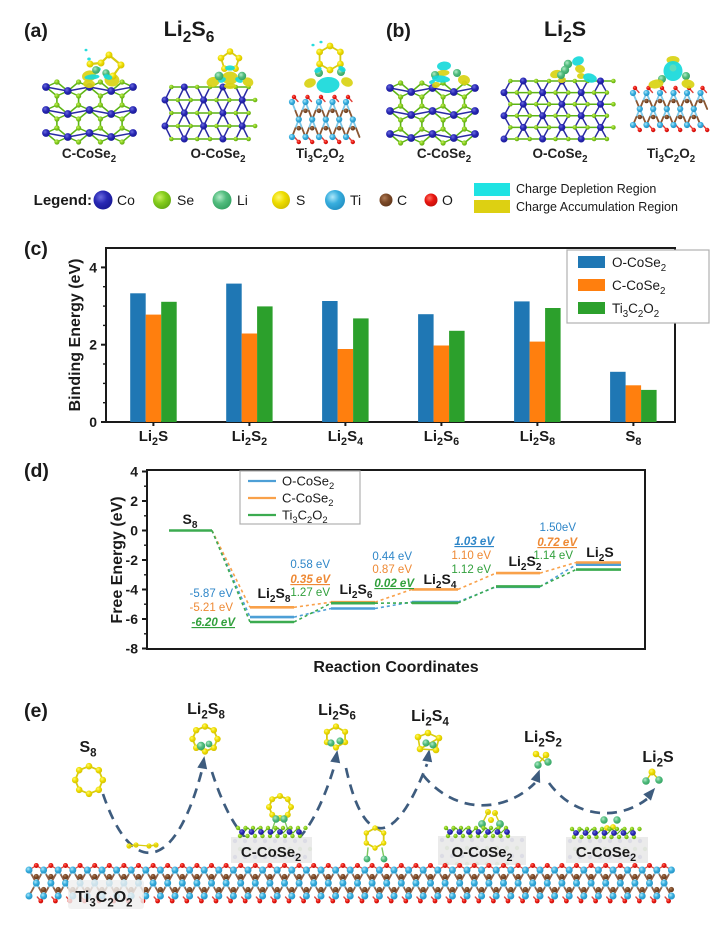  Describe the element at coordinates (558, 528) in the screenshot. I see `svg-text: 1.50eV` at that location.